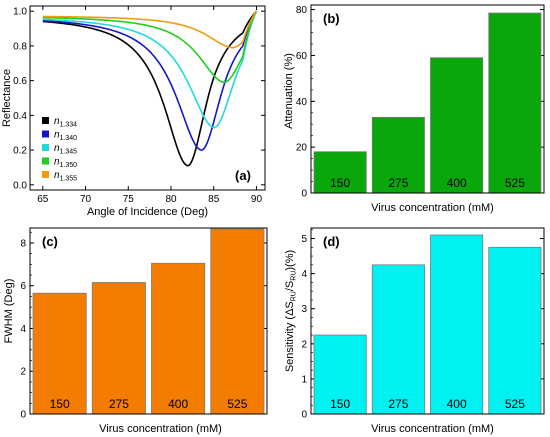  I want to click on d-ytick-label: 0, so click(304, 415).